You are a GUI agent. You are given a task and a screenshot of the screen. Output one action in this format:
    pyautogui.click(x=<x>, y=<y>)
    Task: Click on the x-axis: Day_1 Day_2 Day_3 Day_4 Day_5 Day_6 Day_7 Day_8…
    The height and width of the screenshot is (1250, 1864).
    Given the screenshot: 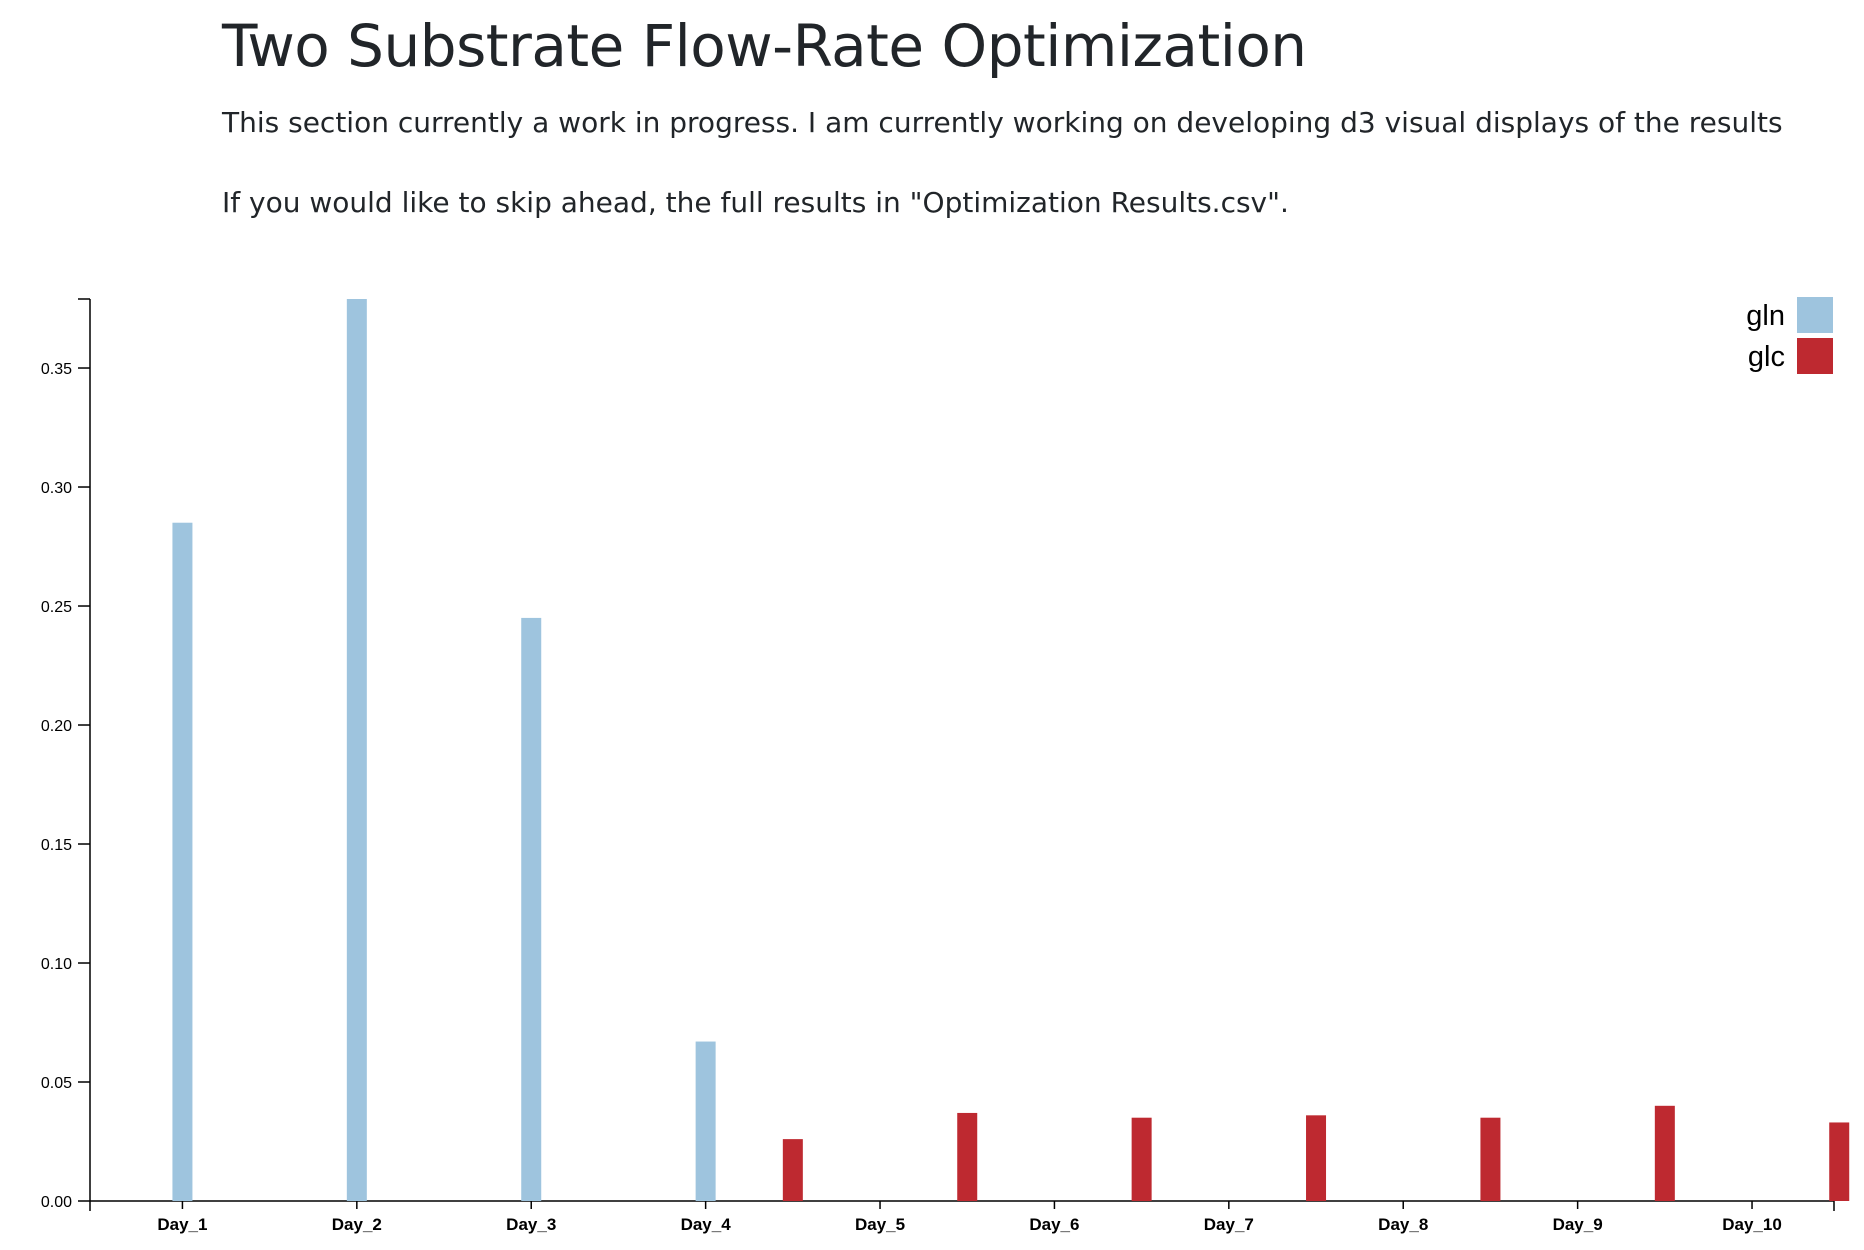 What is the action you would take?
    pyautogui.click(x=962, y=1217)
    